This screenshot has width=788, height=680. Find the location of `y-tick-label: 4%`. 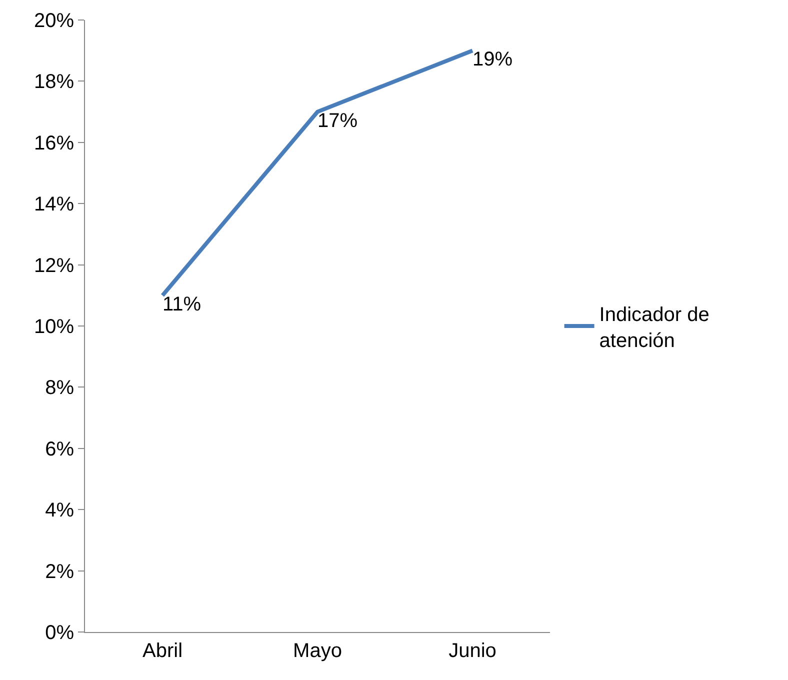

y-tick-label: 4% is located at coordinates (59, 511).